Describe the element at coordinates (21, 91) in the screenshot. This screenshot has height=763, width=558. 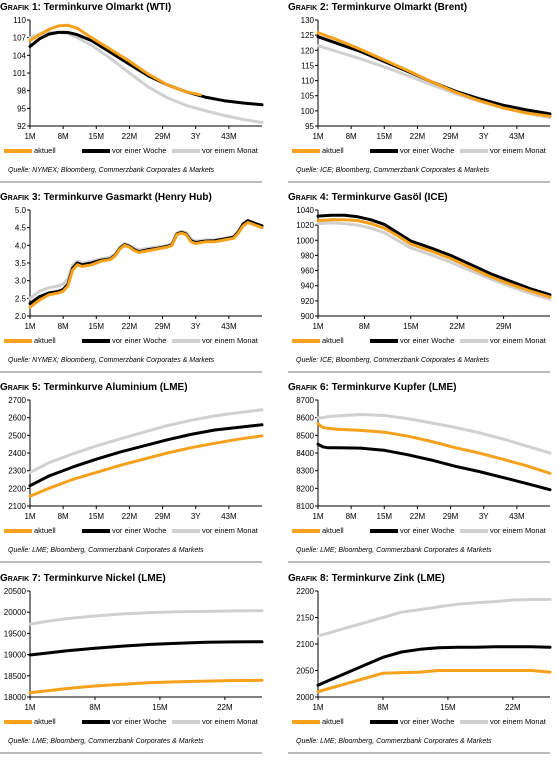
I see `y-tick-label: 98` at that location.